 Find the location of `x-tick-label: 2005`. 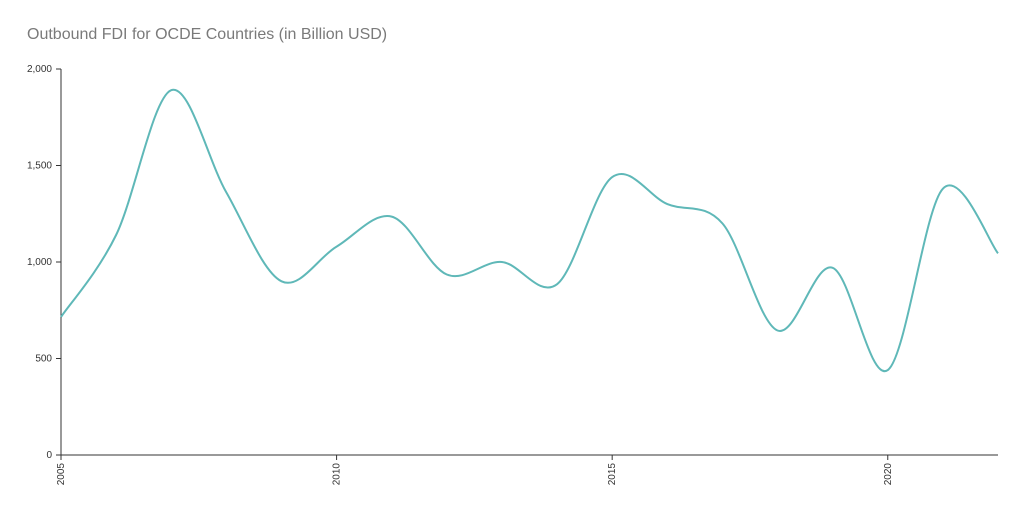

x-tick-label: 2005 is located at coordinates (61, 474).